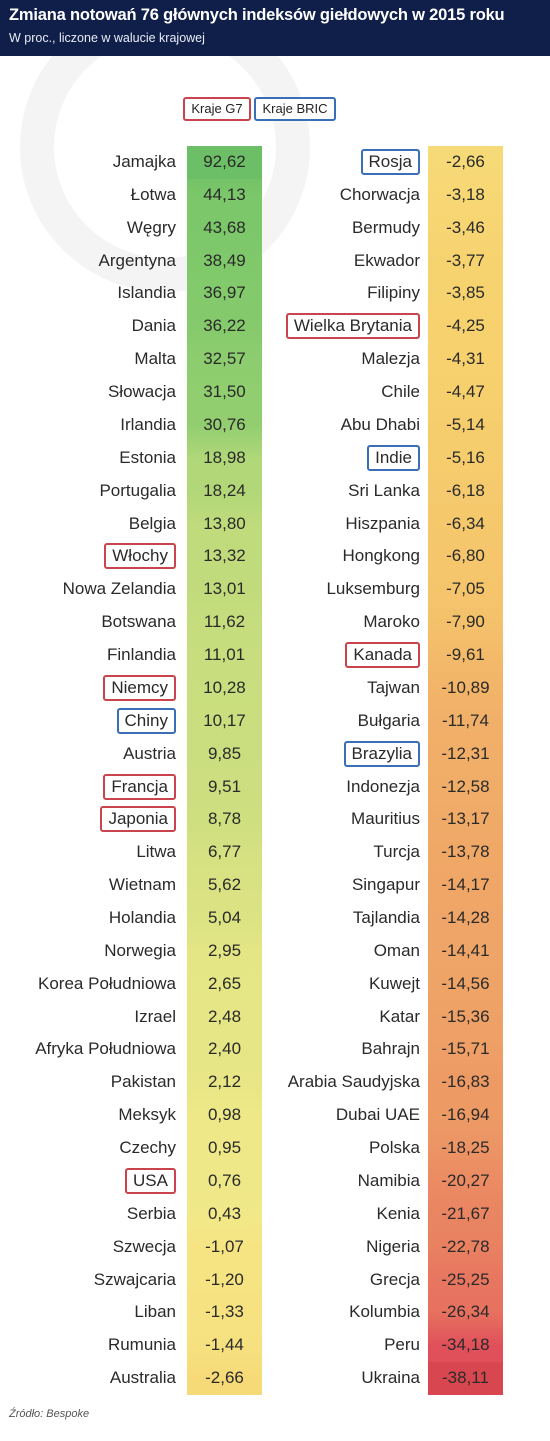  What do you see at coordinates (275, 918) in the screenshot?
I see `table-row: Holandia 5,04` at bounding box center [275, 918].